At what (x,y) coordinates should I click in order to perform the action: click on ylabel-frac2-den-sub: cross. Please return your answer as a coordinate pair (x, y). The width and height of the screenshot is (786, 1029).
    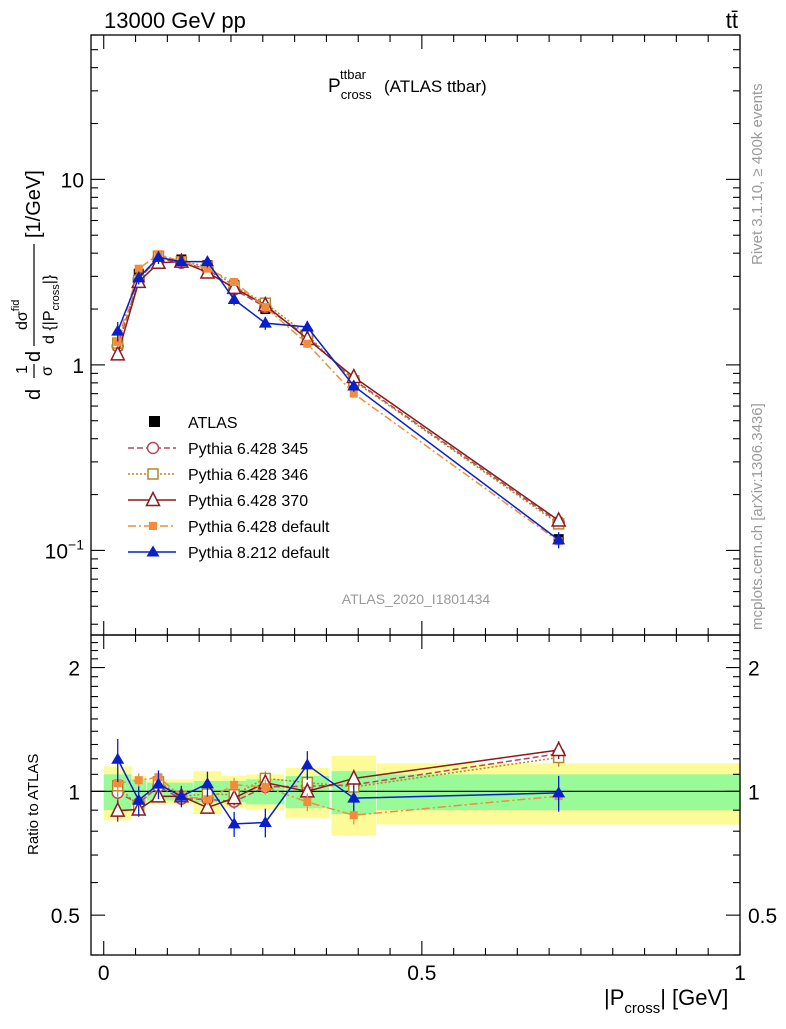
    Looking at the image, I should click on (56, 297).